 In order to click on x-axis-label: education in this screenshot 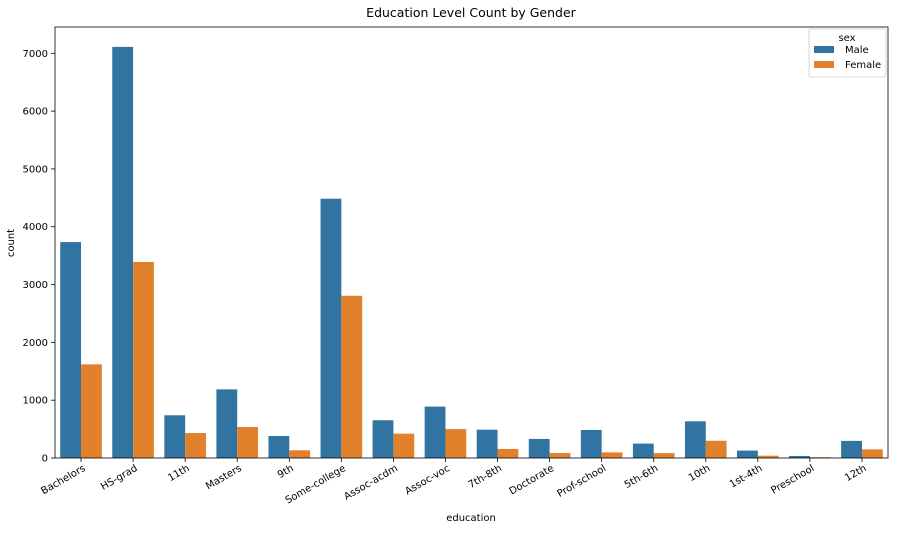, I will do `click(471, 518)`.